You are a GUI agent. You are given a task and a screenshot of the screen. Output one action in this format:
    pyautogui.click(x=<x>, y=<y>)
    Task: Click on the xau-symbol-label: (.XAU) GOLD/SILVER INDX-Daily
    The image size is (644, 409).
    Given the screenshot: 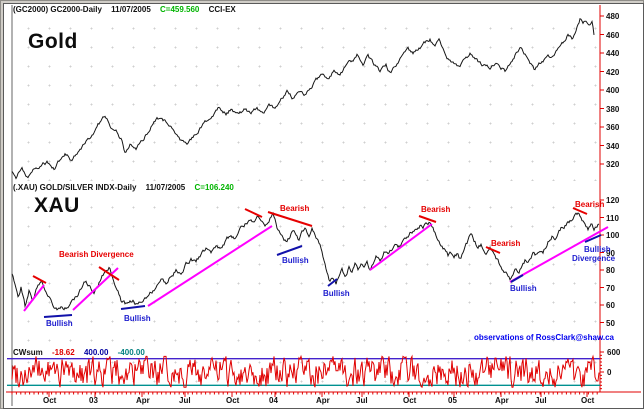 What is the action you would take?
    pyautogui.click(x=75, y=187)
    